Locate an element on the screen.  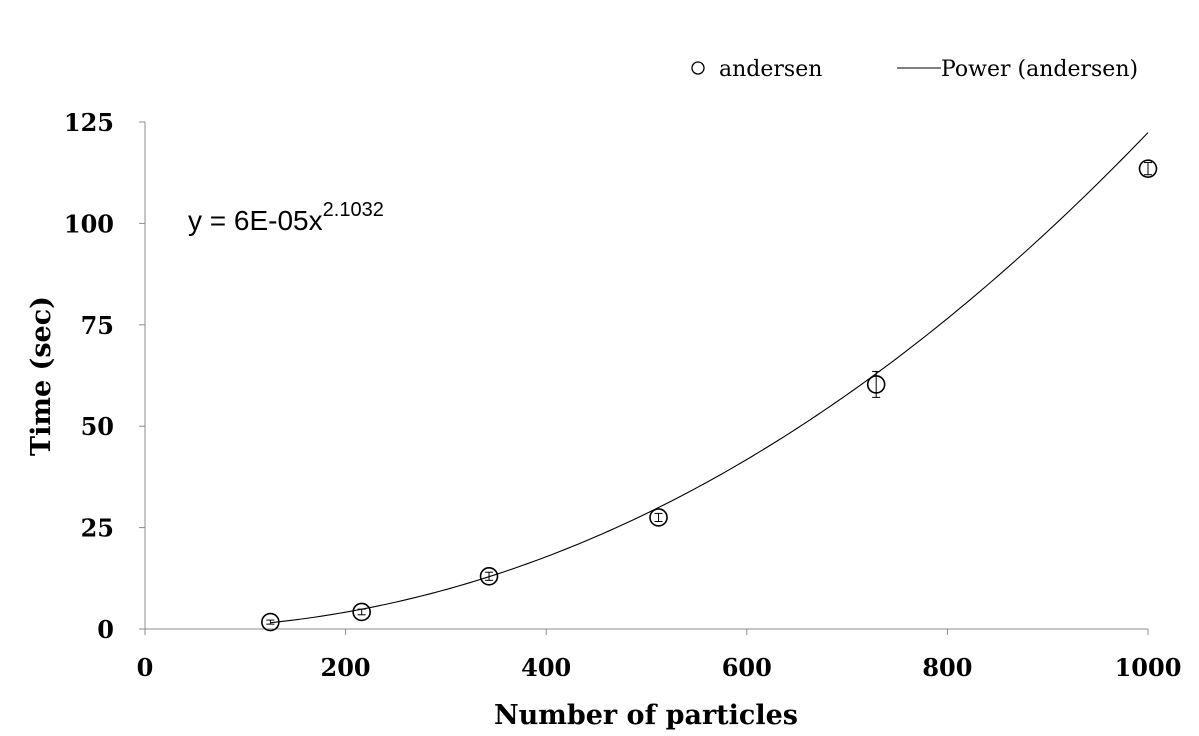
x-tick-label: 200 is located at coordinates (346, 667).